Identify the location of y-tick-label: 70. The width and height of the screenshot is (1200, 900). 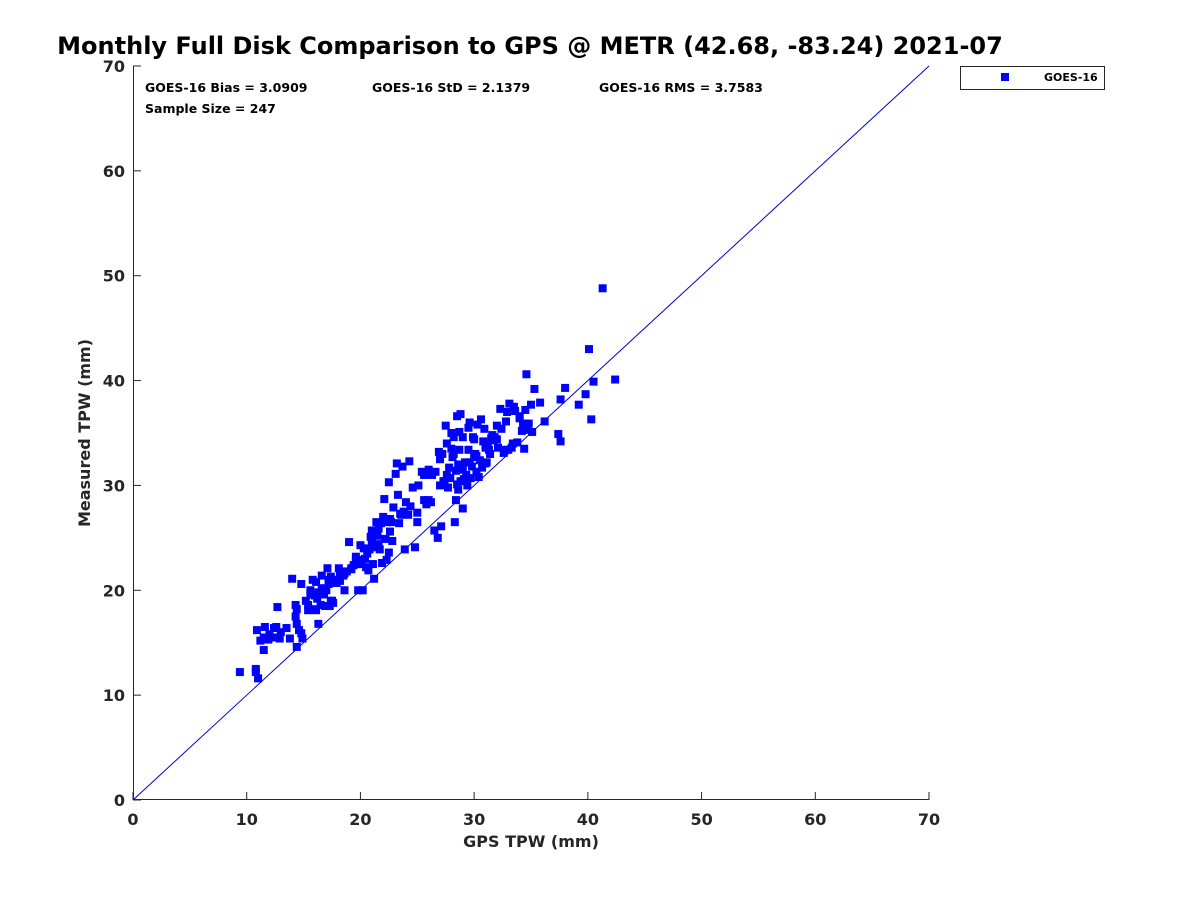
(114, 66).